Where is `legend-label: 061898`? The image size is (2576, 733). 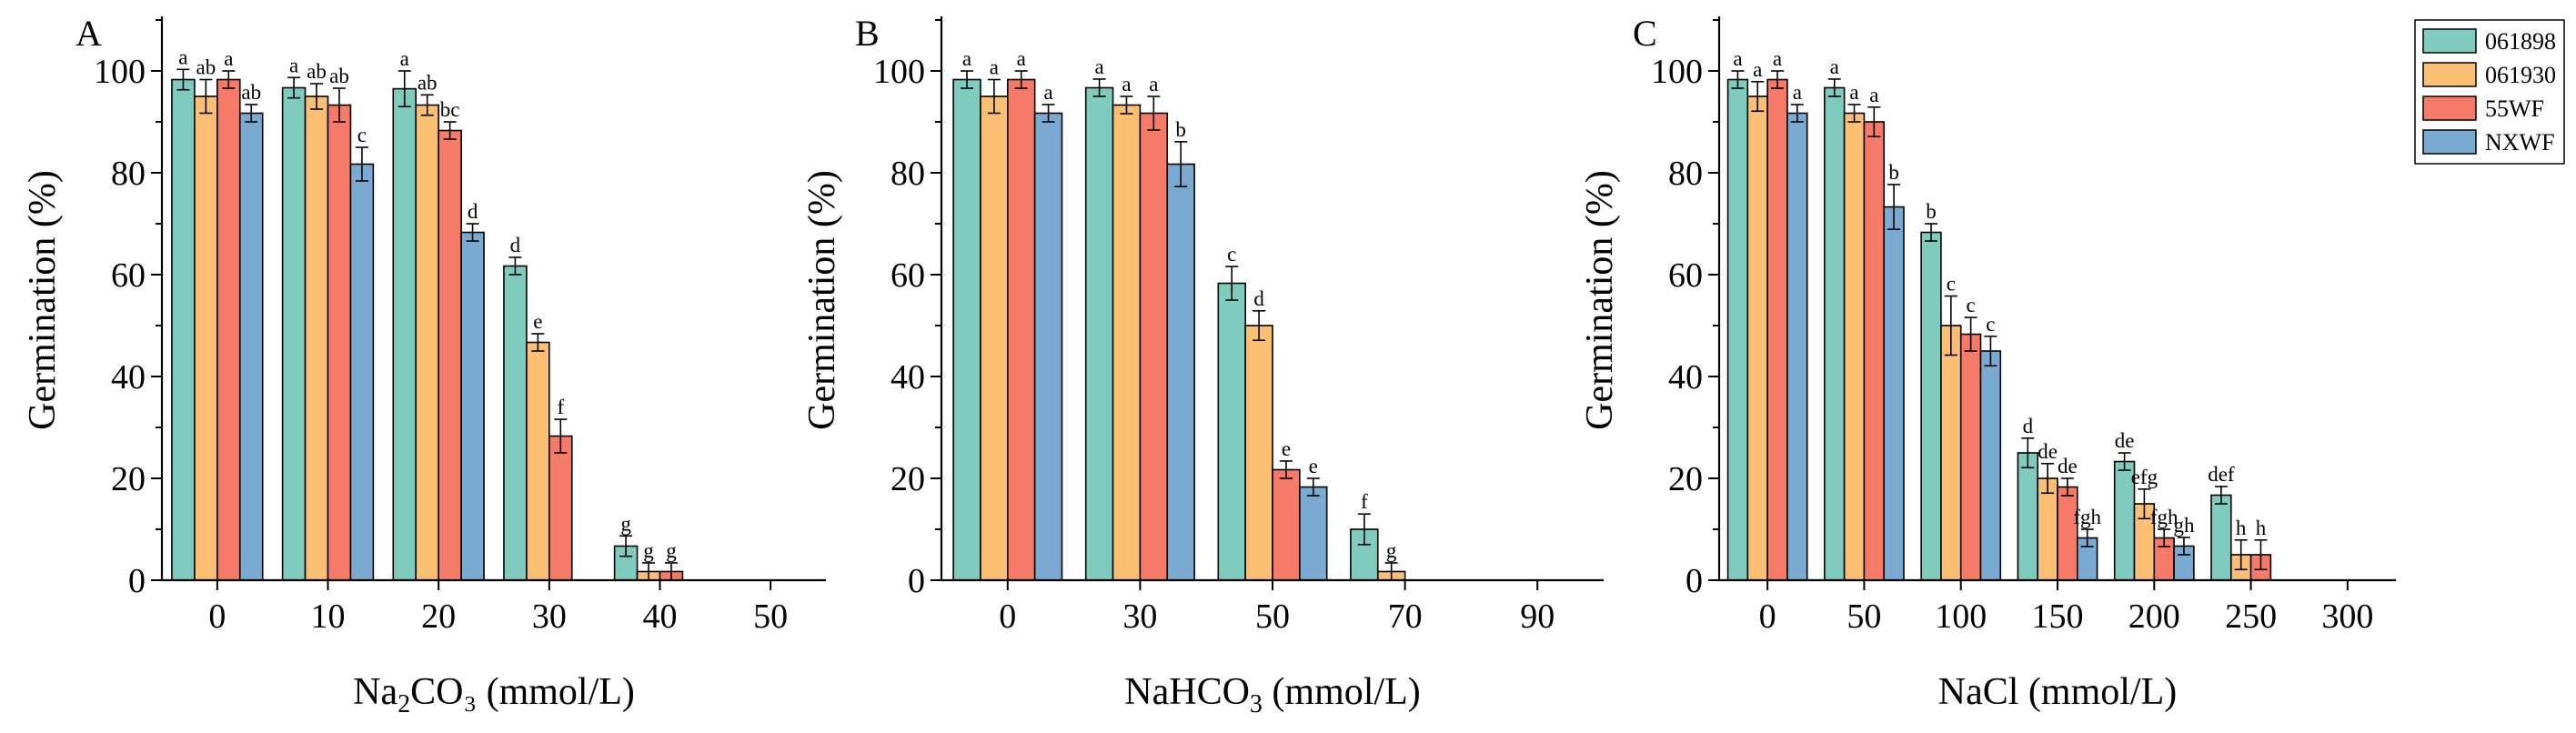 legend-label: 061898 is located at coordinates (2520, 41).